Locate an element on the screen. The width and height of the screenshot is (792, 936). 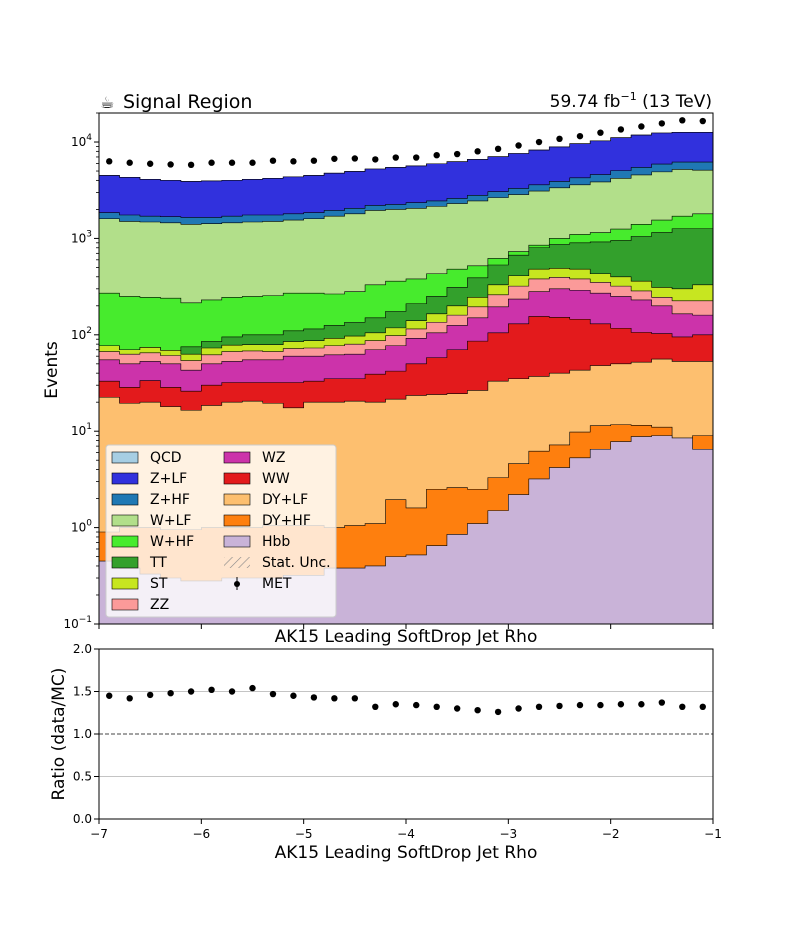
data-points is located at coordinates (406, 143).